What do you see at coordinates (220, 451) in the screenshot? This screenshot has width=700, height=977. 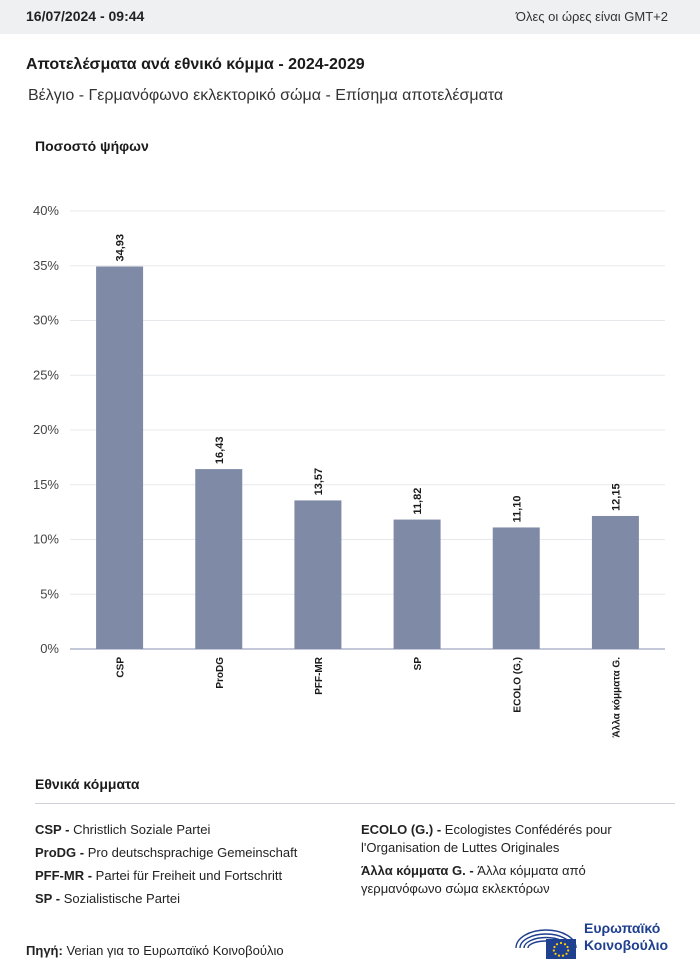 I see `data-label: 16,43` at bounding box center [220, 451].